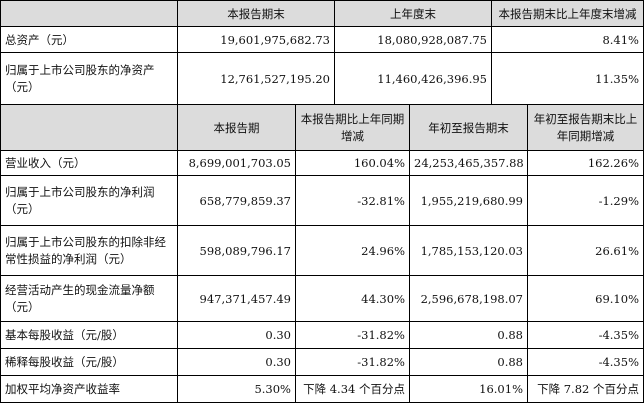 The width and height of the screenshot is (644, 405). I want to click on value-cell: 26.61%, so click(585, 250).